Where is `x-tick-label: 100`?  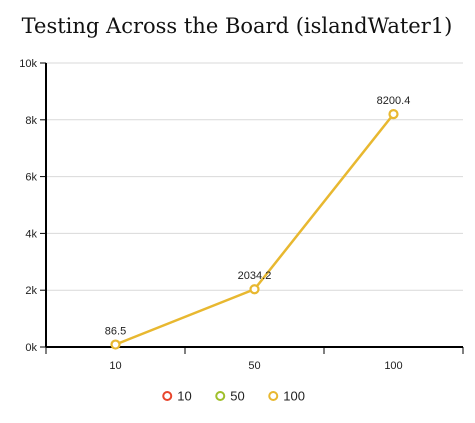 x-tick-label: 100 is located at coordinates (393, 366).